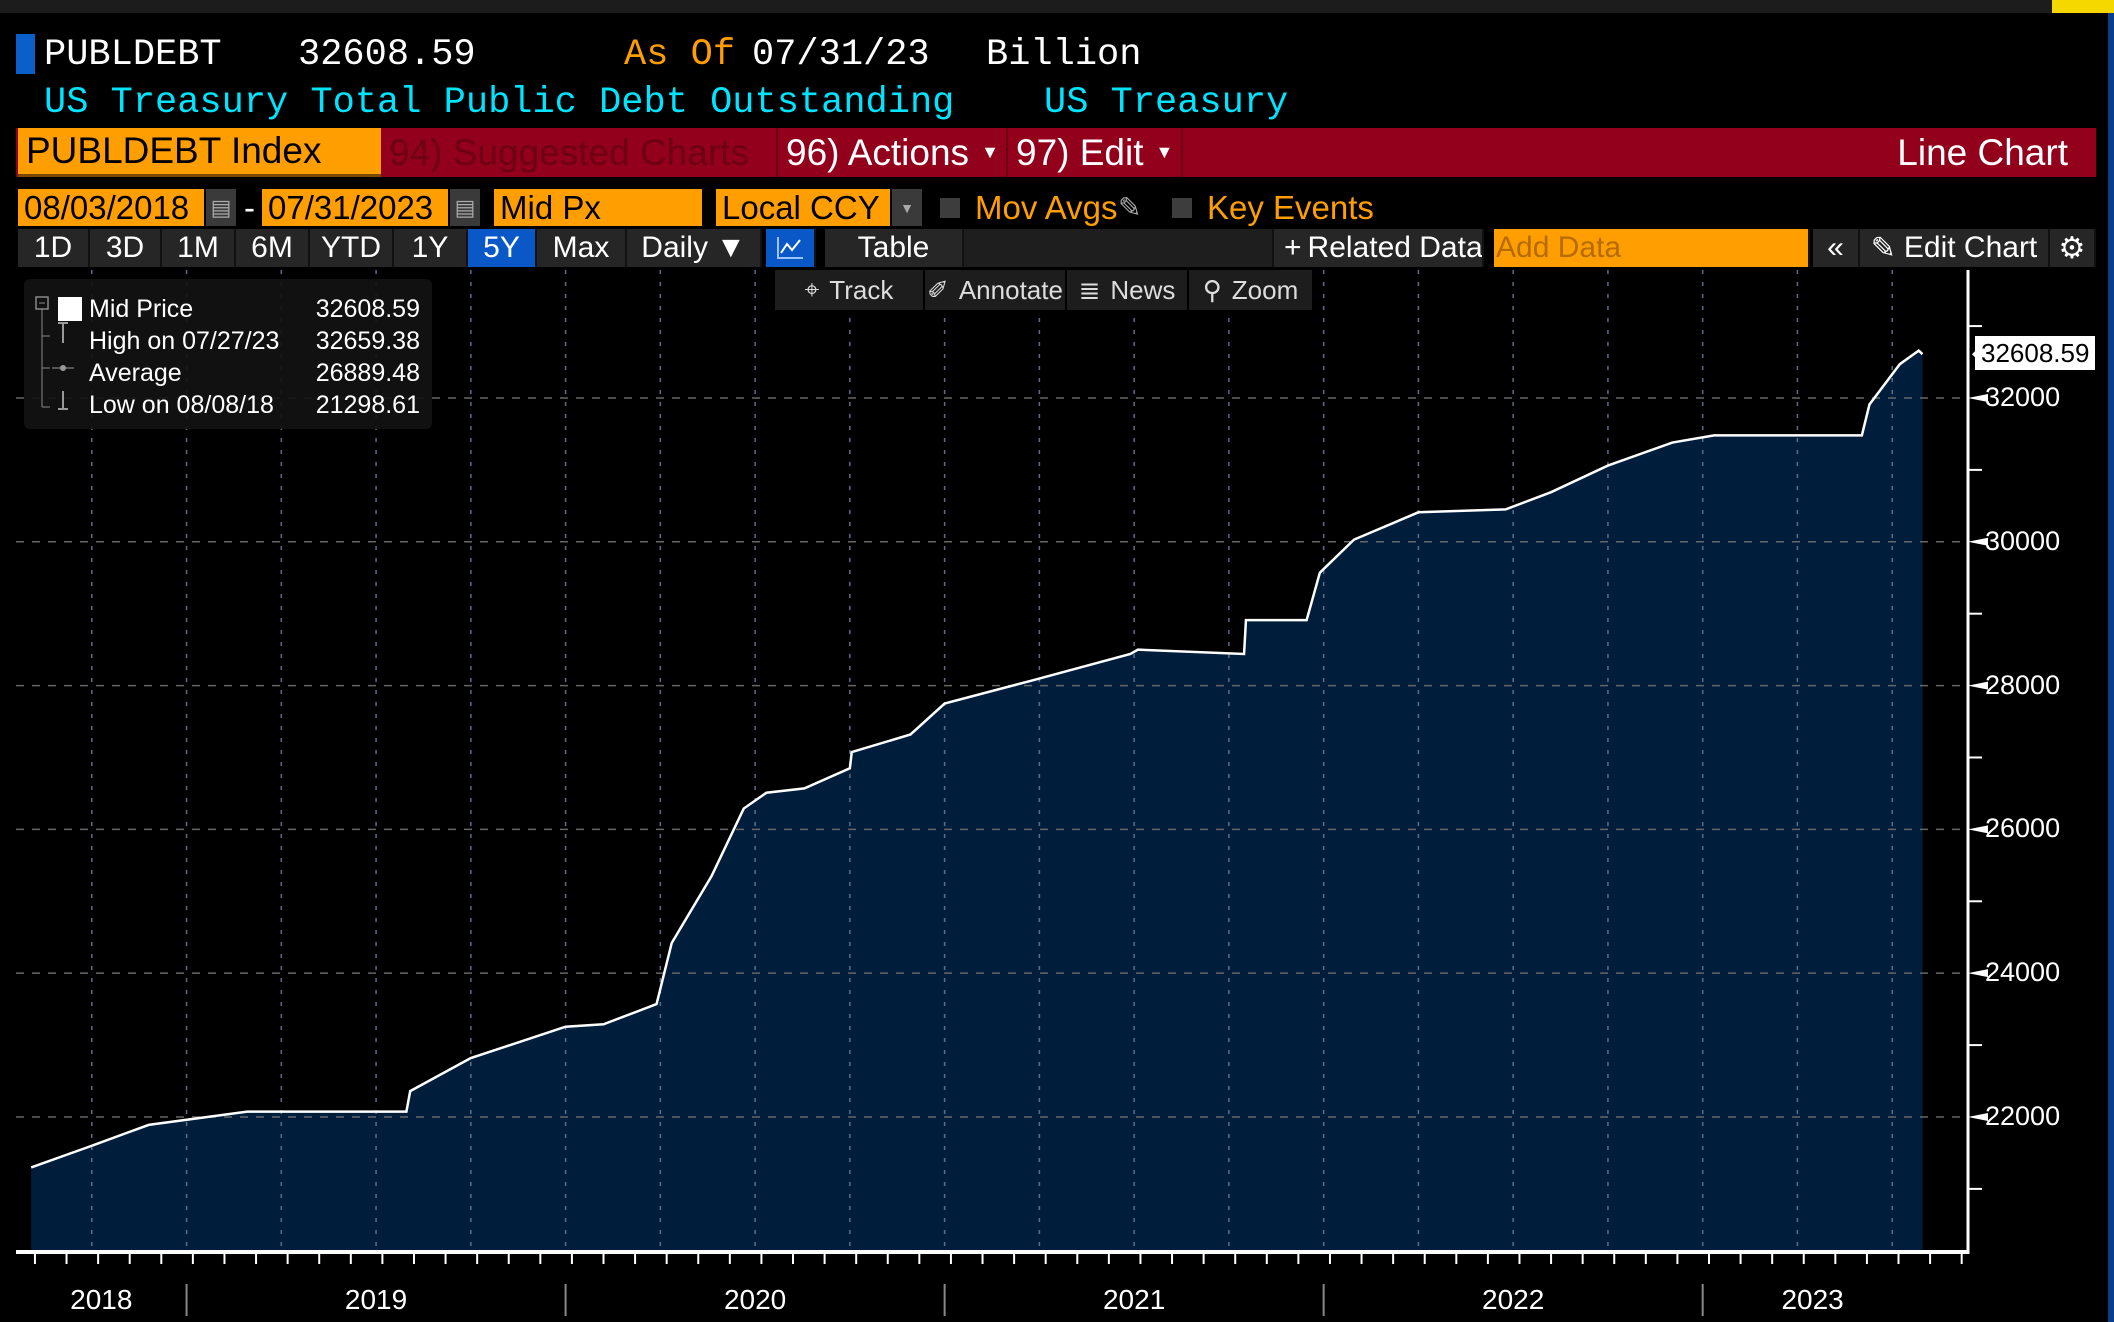 Image resolution: width=2114 pixels, height=1322 pixels. Describe the element at coordinates (181, 405) in the screenshot. I see `legend-low-label: Low on 08/08/18` at that location.